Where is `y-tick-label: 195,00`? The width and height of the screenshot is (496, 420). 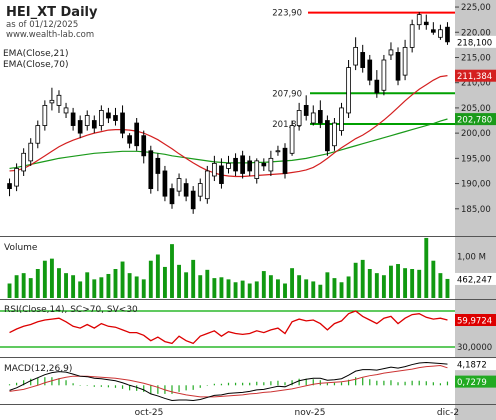
y-tick-label: 195,00 is located at coordinates (476, 159).